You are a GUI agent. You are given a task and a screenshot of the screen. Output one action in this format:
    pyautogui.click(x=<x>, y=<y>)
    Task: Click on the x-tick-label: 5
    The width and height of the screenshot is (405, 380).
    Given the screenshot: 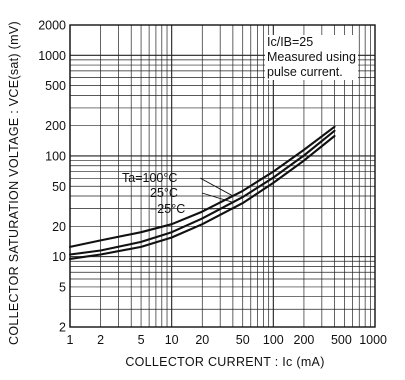 What is the action you would take?
    pyautogui.click(x=141, y=340)
    